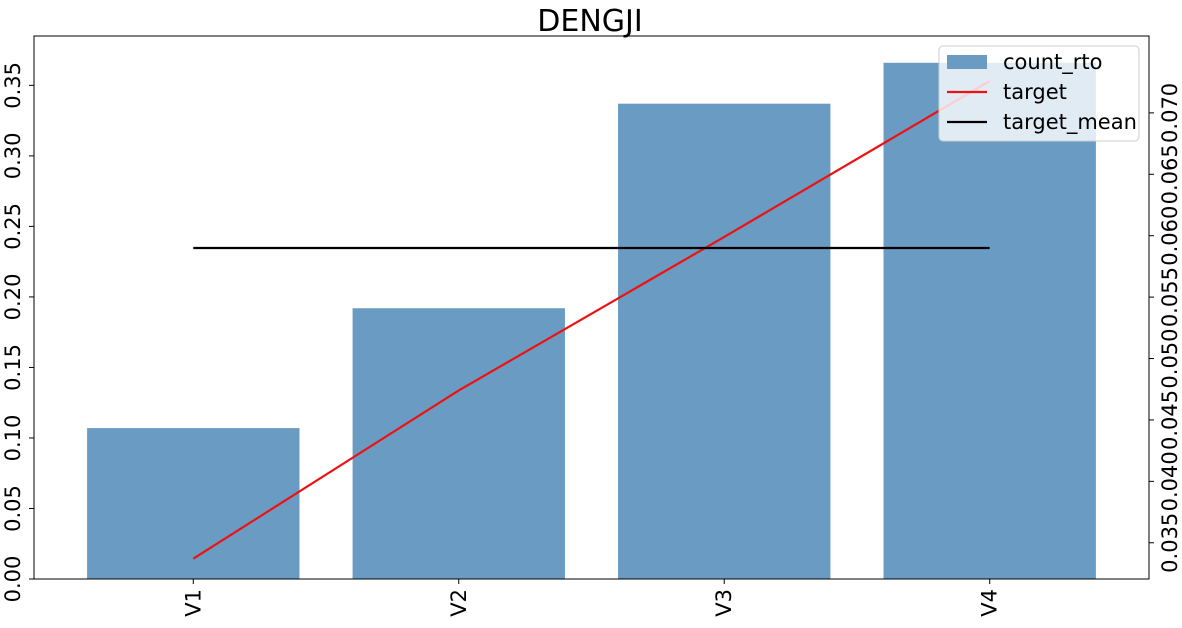 The height and width of the screenshot is (628, 1182). What do you see at coordinates (13, 297) in the screenshot?
I see `left-y-tick-label: 0.20` at bounding box center [13, 297].